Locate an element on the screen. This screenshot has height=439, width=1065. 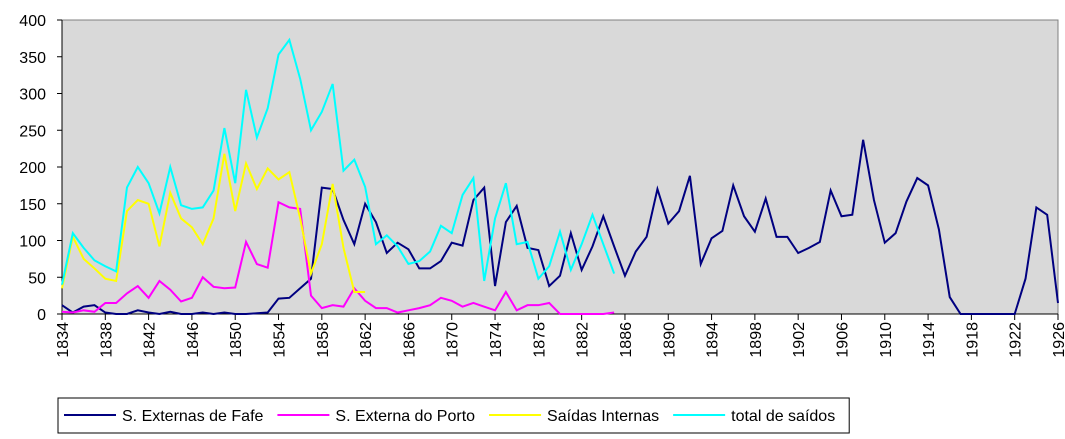
y-tick-label: 350 is located at coordinates (32, 58).